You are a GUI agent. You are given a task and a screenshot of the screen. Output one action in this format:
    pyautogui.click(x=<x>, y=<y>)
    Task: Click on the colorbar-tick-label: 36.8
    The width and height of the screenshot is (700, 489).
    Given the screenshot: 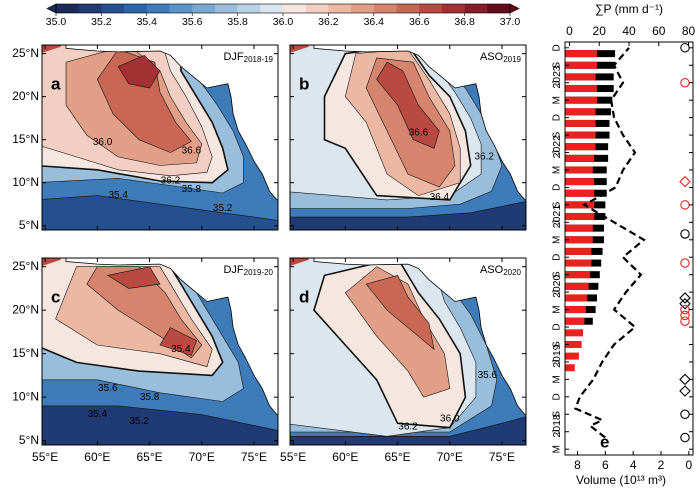 What is the action you would take?
    pyautogui.click(x=464, y=22)
    